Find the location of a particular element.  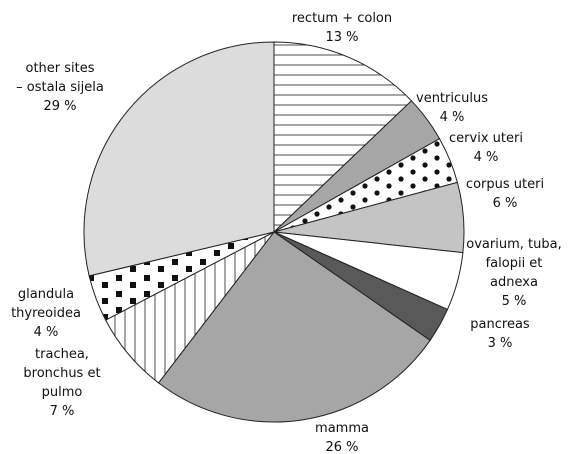

value-label: 13 % is located at coordinates (341, 37).